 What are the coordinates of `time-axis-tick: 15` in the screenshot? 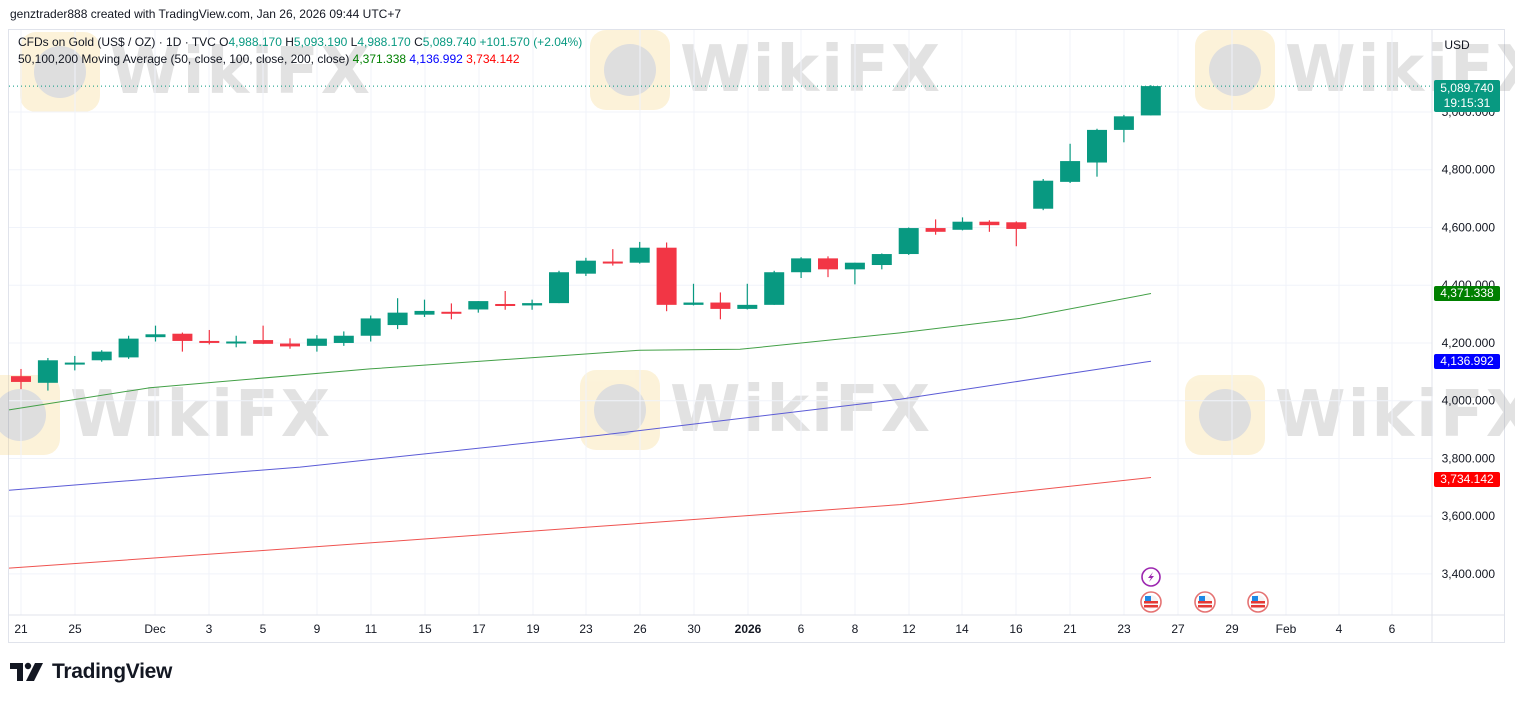 It's located at (425, 629).